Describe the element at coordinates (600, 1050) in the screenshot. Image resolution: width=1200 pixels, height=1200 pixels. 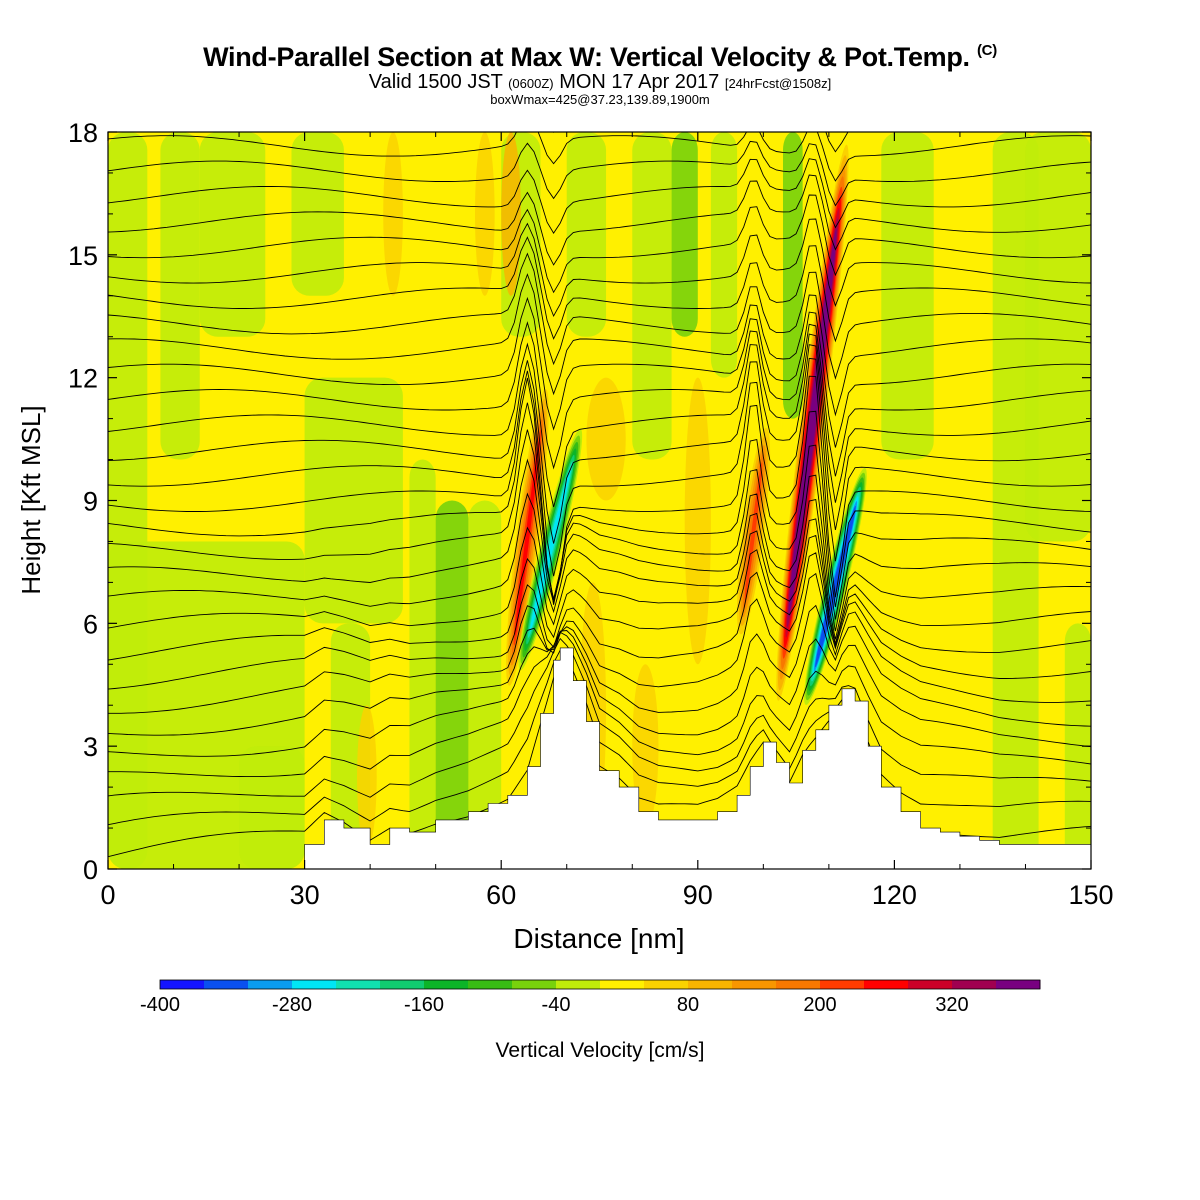
I see `colorbar-label: Vertical Velocity [cm/s]` at that location.